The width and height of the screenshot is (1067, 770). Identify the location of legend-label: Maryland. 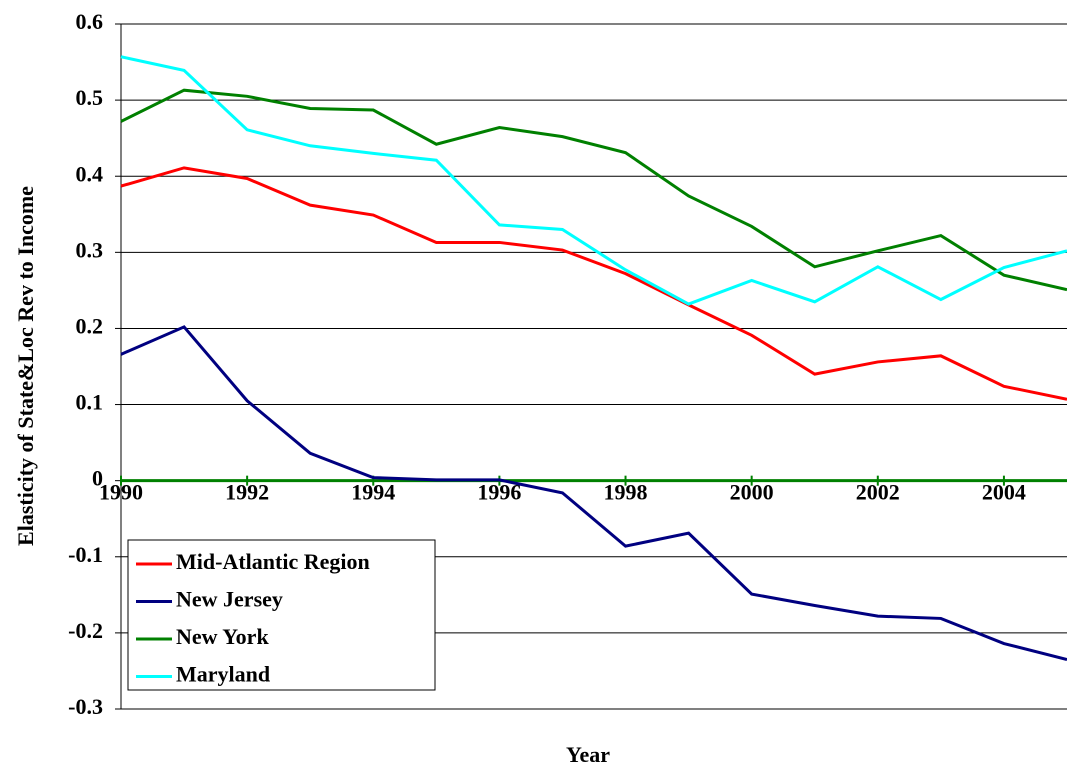
(223, 674).